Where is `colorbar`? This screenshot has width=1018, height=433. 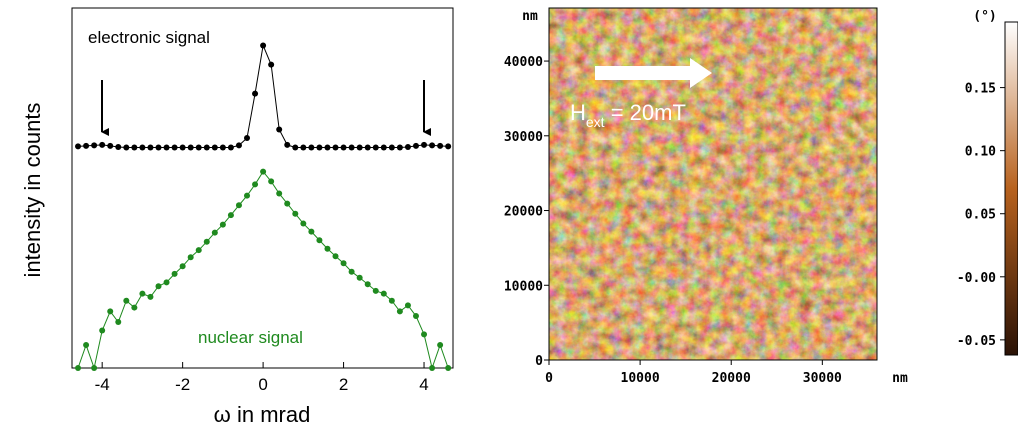
colorbar is located at coordinates (1011, 188).